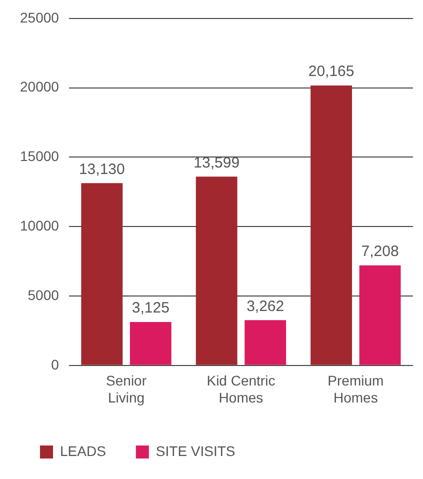  I want to click on y-tick-label: 5000, so click(44, 294).